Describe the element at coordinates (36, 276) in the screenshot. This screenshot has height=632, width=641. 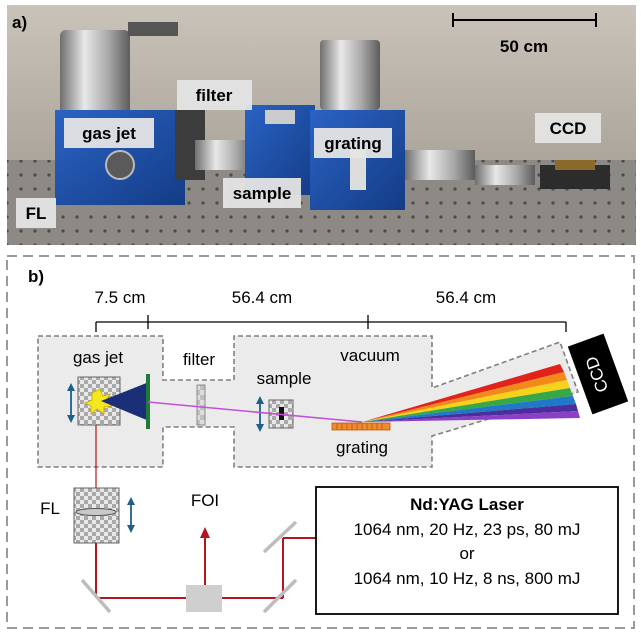
I see `panel-b-label: b)` at that location.